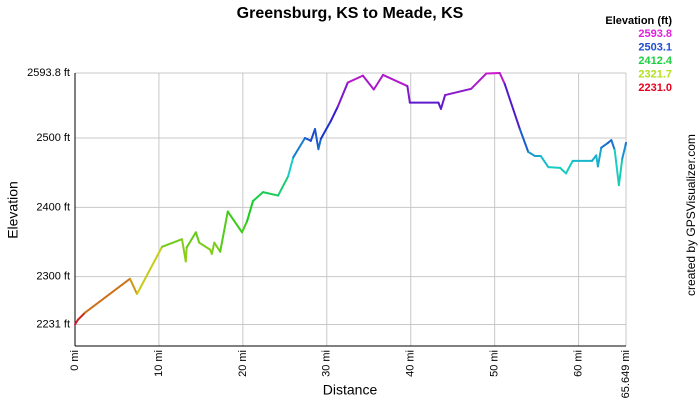 This screenshot has height=400, width=700. What do you see at coordinates (75, 360) in the screenshot?
I see `x-tick-label: 0 mi` at bounding box center [75, 360].